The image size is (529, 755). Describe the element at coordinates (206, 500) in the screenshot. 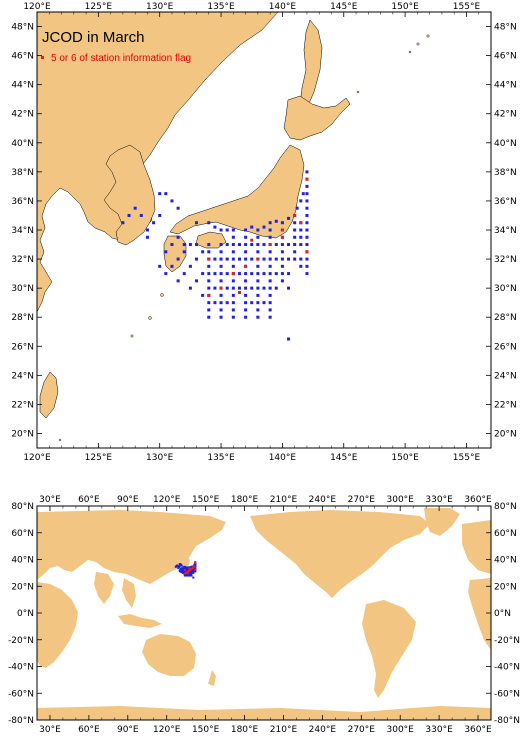

I see `world-lon-label-top: 150°E` at that location.